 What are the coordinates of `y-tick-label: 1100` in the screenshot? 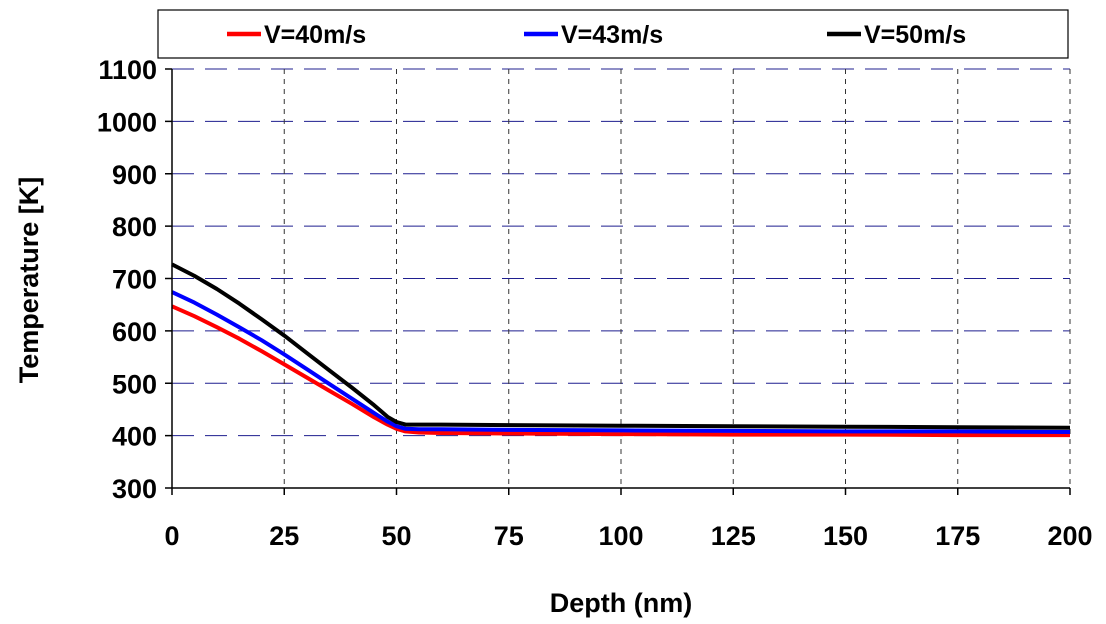 It's located at (127, 70).